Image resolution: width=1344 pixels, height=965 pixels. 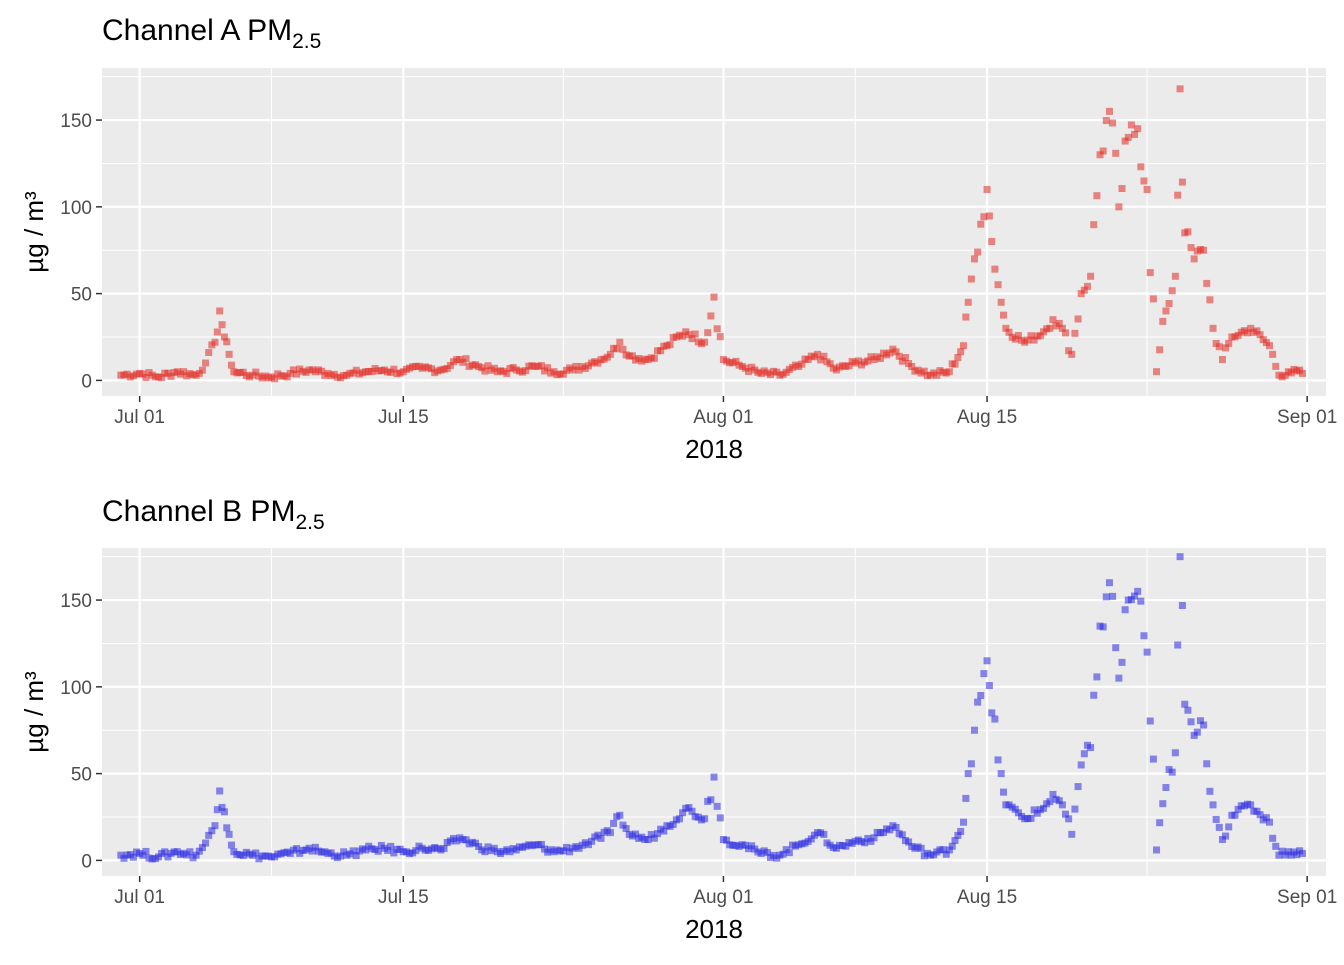 I want to click on x-tick-label: Aug 01, so click(x=723, y=417).